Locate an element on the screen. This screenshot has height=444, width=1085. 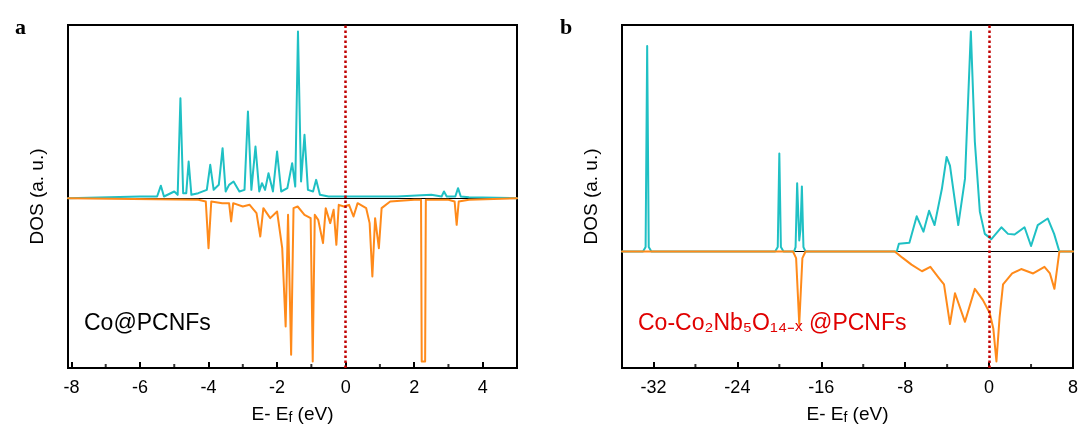
x-tick-label: -32 is located at coordinates (653, 387).